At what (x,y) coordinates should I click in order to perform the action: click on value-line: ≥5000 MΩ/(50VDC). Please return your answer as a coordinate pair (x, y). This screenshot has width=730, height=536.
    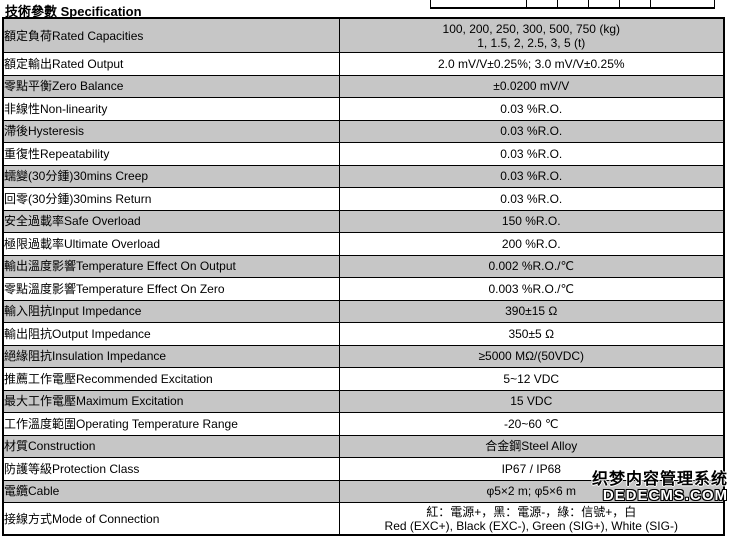
    Looking at the image, I should click on (531, 356).